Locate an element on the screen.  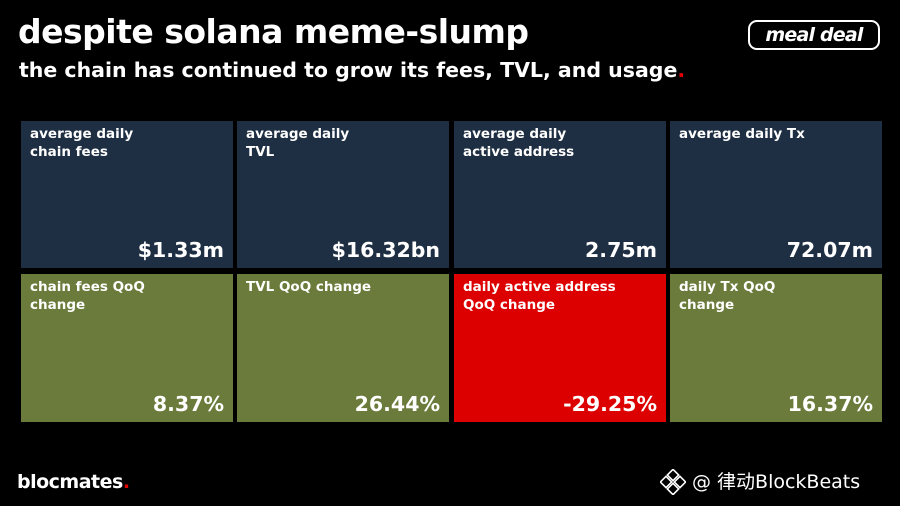
change-value: 26.44% is located at coordinates (397, 404).